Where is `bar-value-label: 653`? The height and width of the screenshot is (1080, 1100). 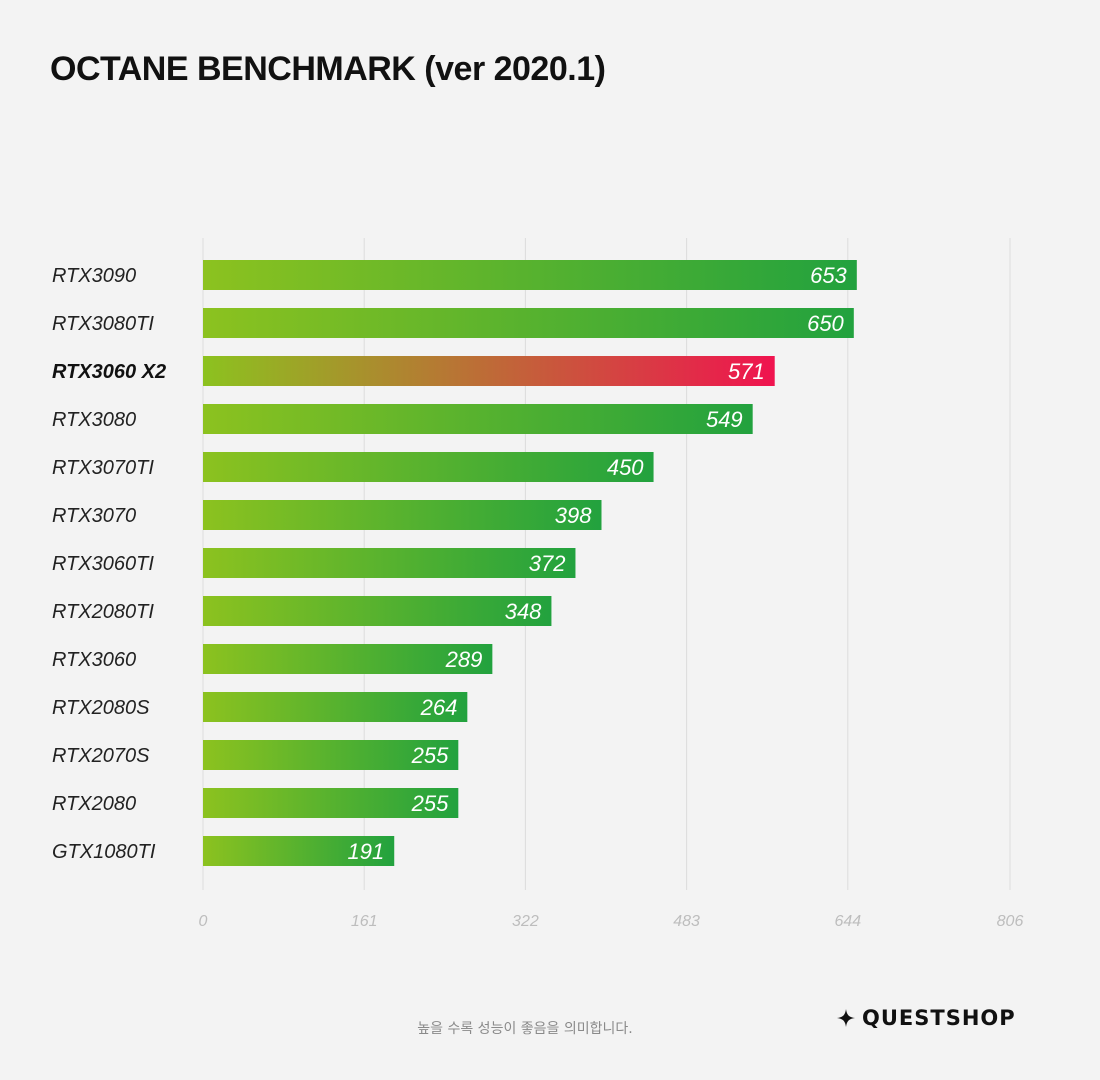
bar-value-label: 653 is located at coordinates (828, 275).